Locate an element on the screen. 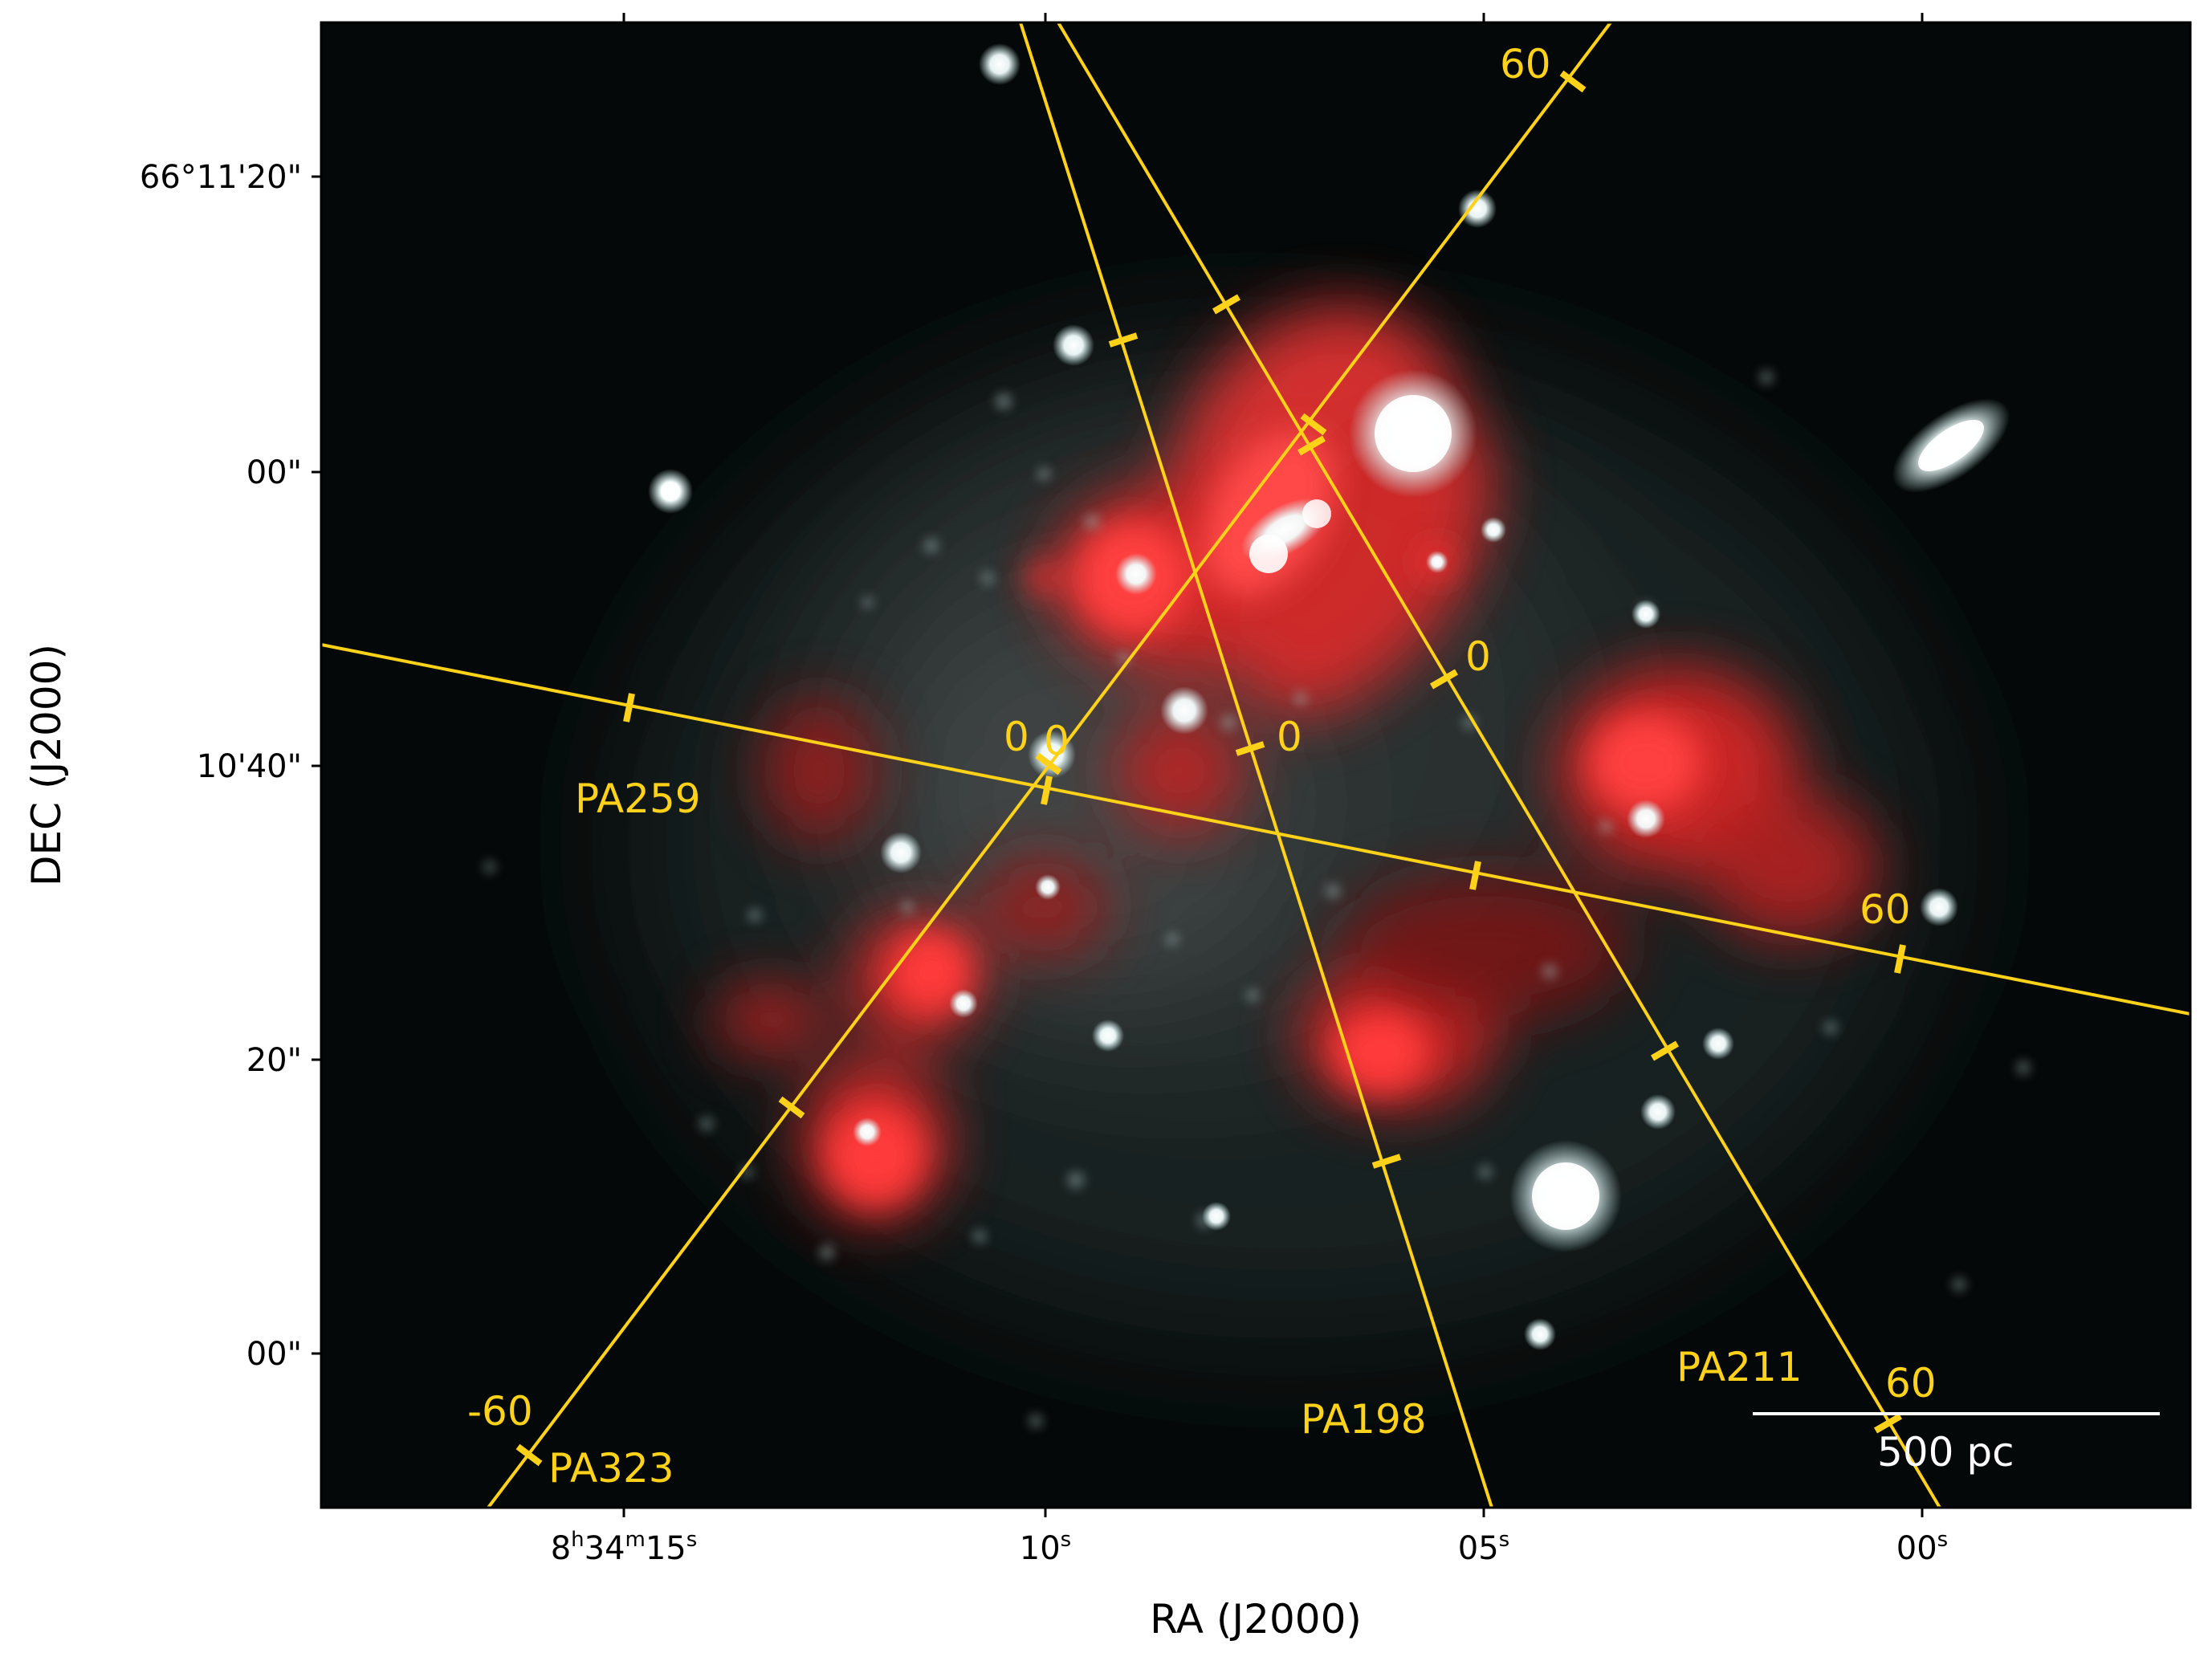 This screenshot has height=1665, width=2212. dec-tick-label-4: 00" is located at coordinates (274, 1354).